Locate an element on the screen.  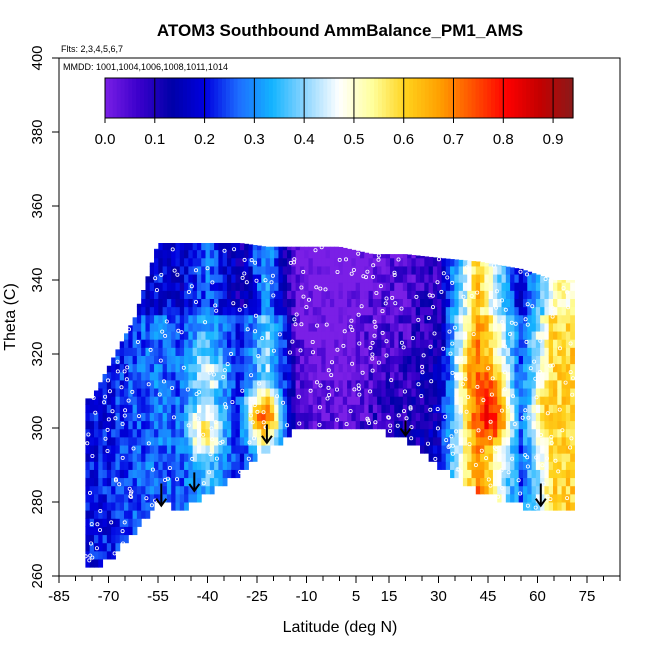
colorbar-tick-label: 0.8 is located at coordinates (503, 139).